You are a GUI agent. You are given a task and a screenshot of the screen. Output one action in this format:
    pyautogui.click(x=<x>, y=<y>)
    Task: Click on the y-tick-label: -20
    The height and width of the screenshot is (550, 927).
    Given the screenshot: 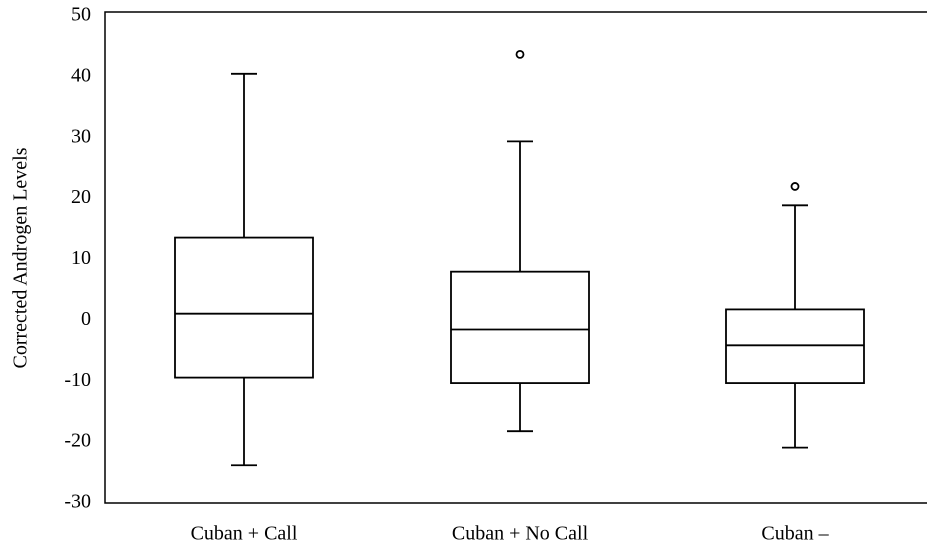 What is the action you would take?
    pyautogui.click(x=77, y=441)
    